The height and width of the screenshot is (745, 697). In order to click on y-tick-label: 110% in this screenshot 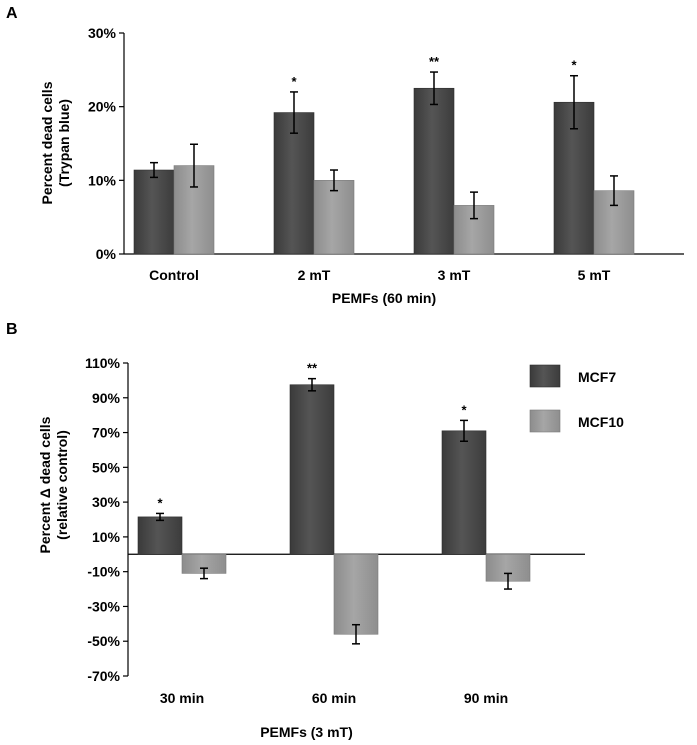, I will do `click(103, 363)`.